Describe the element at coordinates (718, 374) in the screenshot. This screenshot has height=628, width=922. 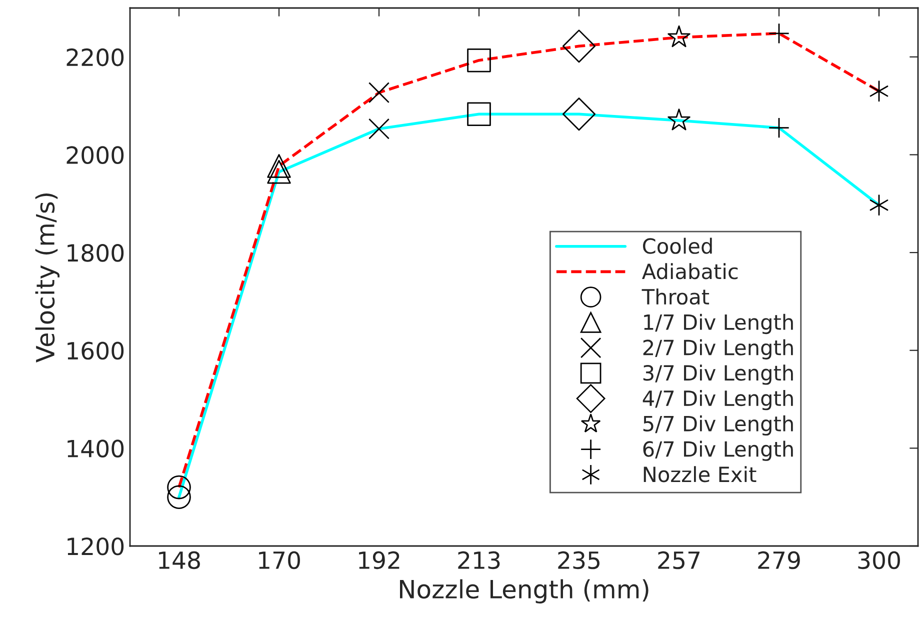
I see `legend-label: 3/7 Div Length` at that location.